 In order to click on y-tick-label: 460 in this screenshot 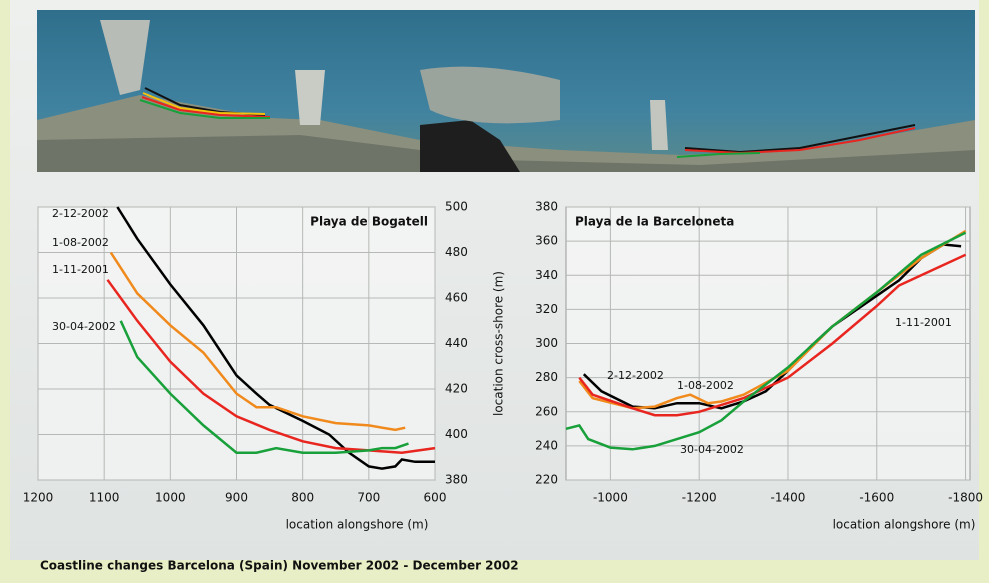, I will do `click(456, 298)`.